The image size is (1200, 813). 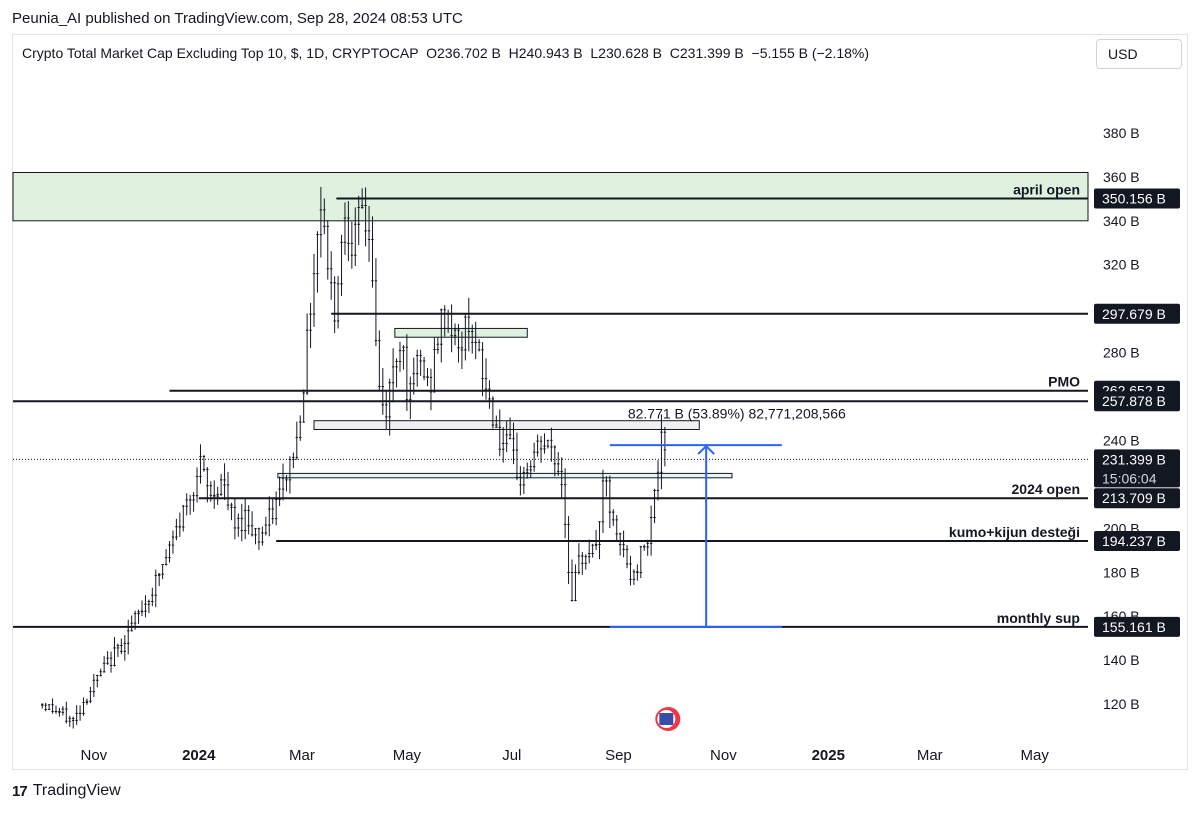 What do you see at coordinates (706, 449) in the screenshot?
I see `measure-arrow-head` at bounding box center [706, 449].